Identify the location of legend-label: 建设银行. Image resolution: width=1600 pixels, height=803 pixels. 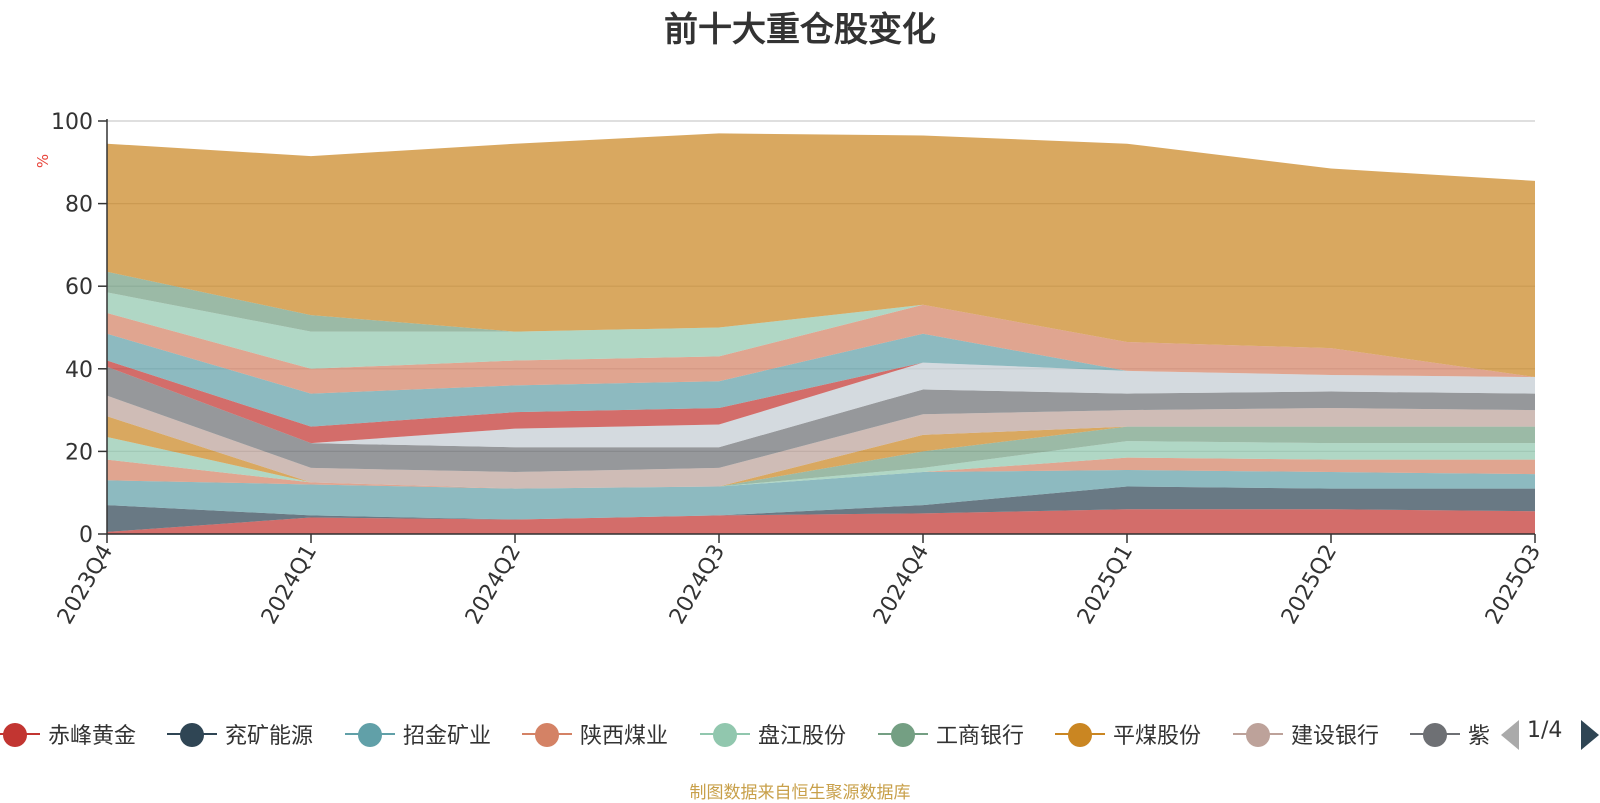
(1335, 736).